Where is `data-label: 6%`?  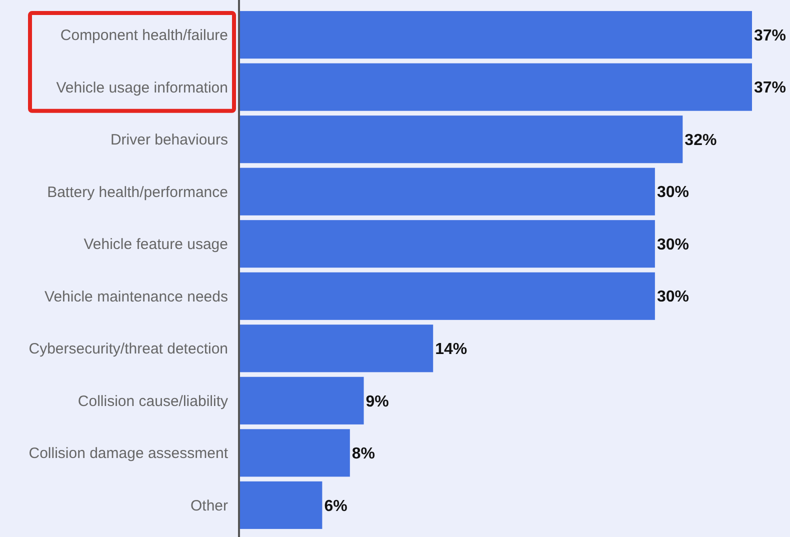 data-label: 6% is located at coordinates (336, 506).